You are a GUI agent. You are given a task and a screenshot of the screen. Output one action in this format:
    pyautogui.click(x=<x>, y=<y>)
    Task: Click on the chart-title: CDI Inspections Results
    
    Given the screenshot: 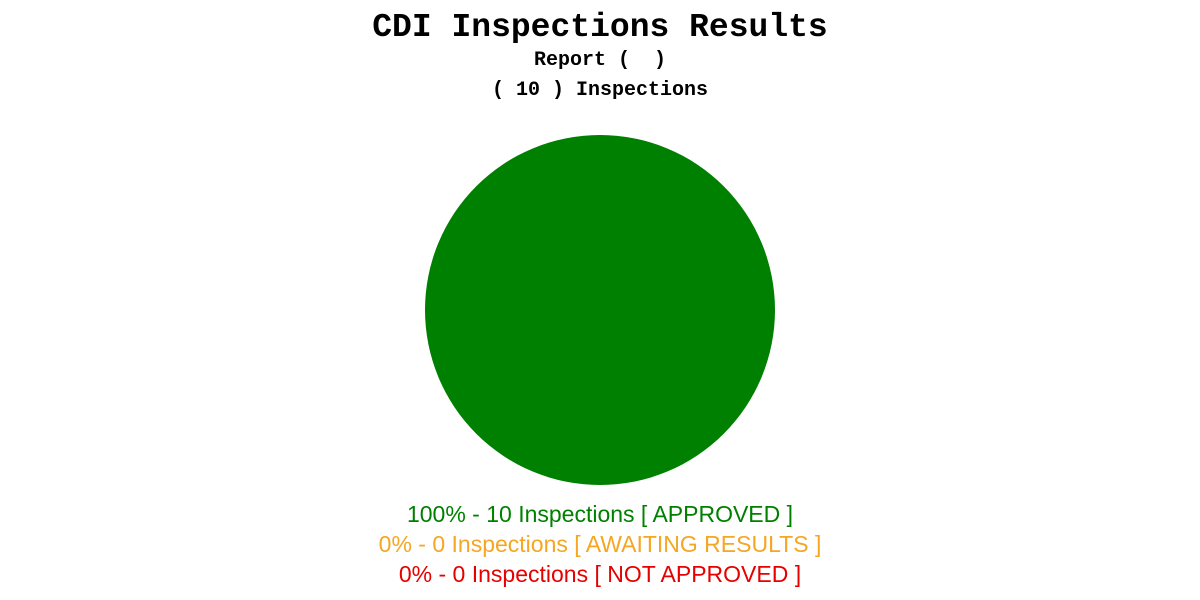 What is the action you would take?
    pyautogui.click(x=600, y=27)
    